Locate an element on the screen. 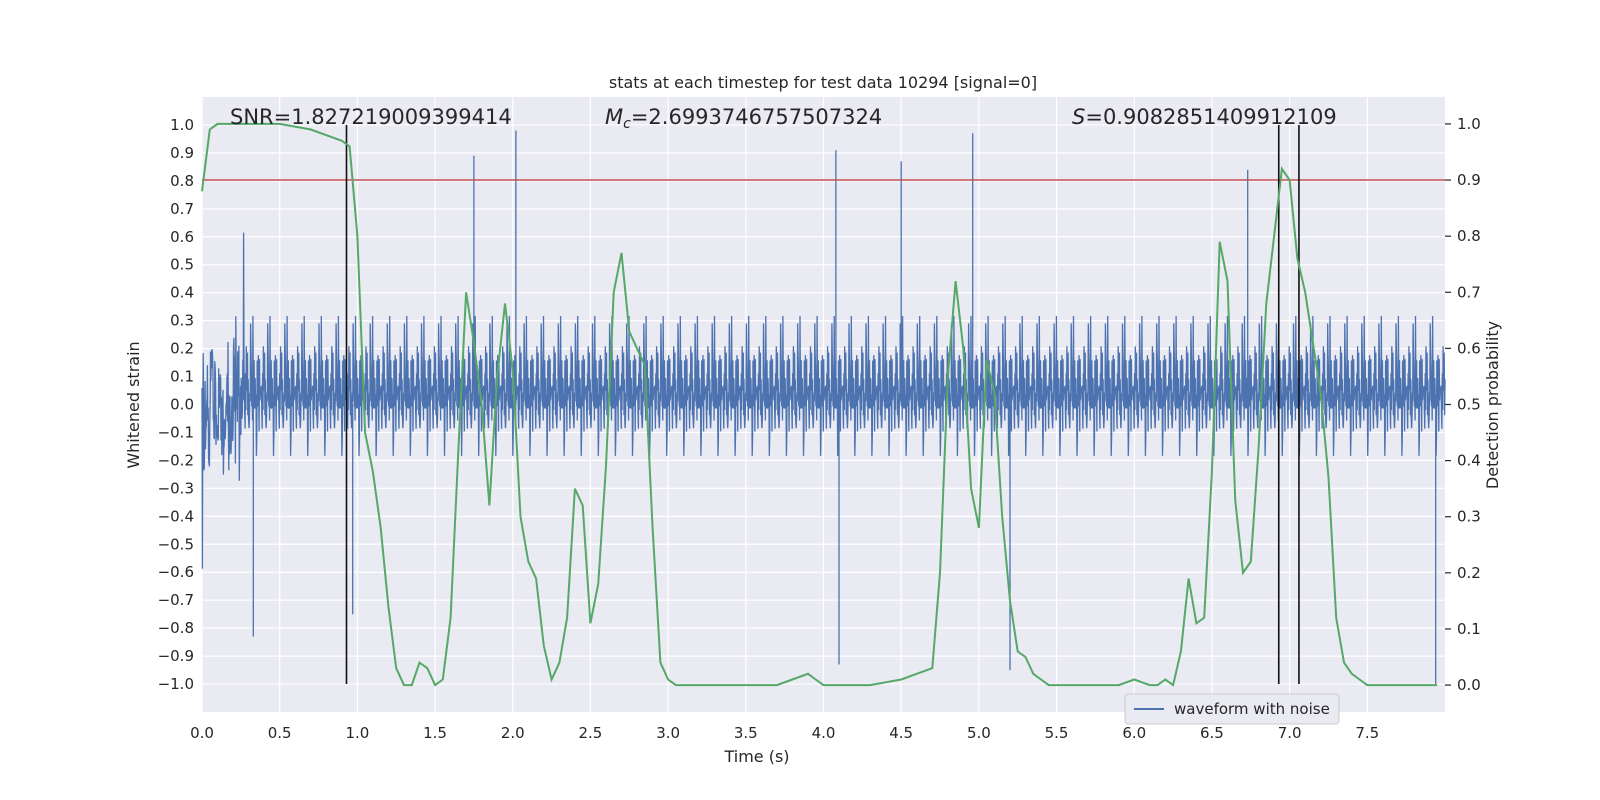  y-tick-label: −0.3 is located at coordinates (176, 488).